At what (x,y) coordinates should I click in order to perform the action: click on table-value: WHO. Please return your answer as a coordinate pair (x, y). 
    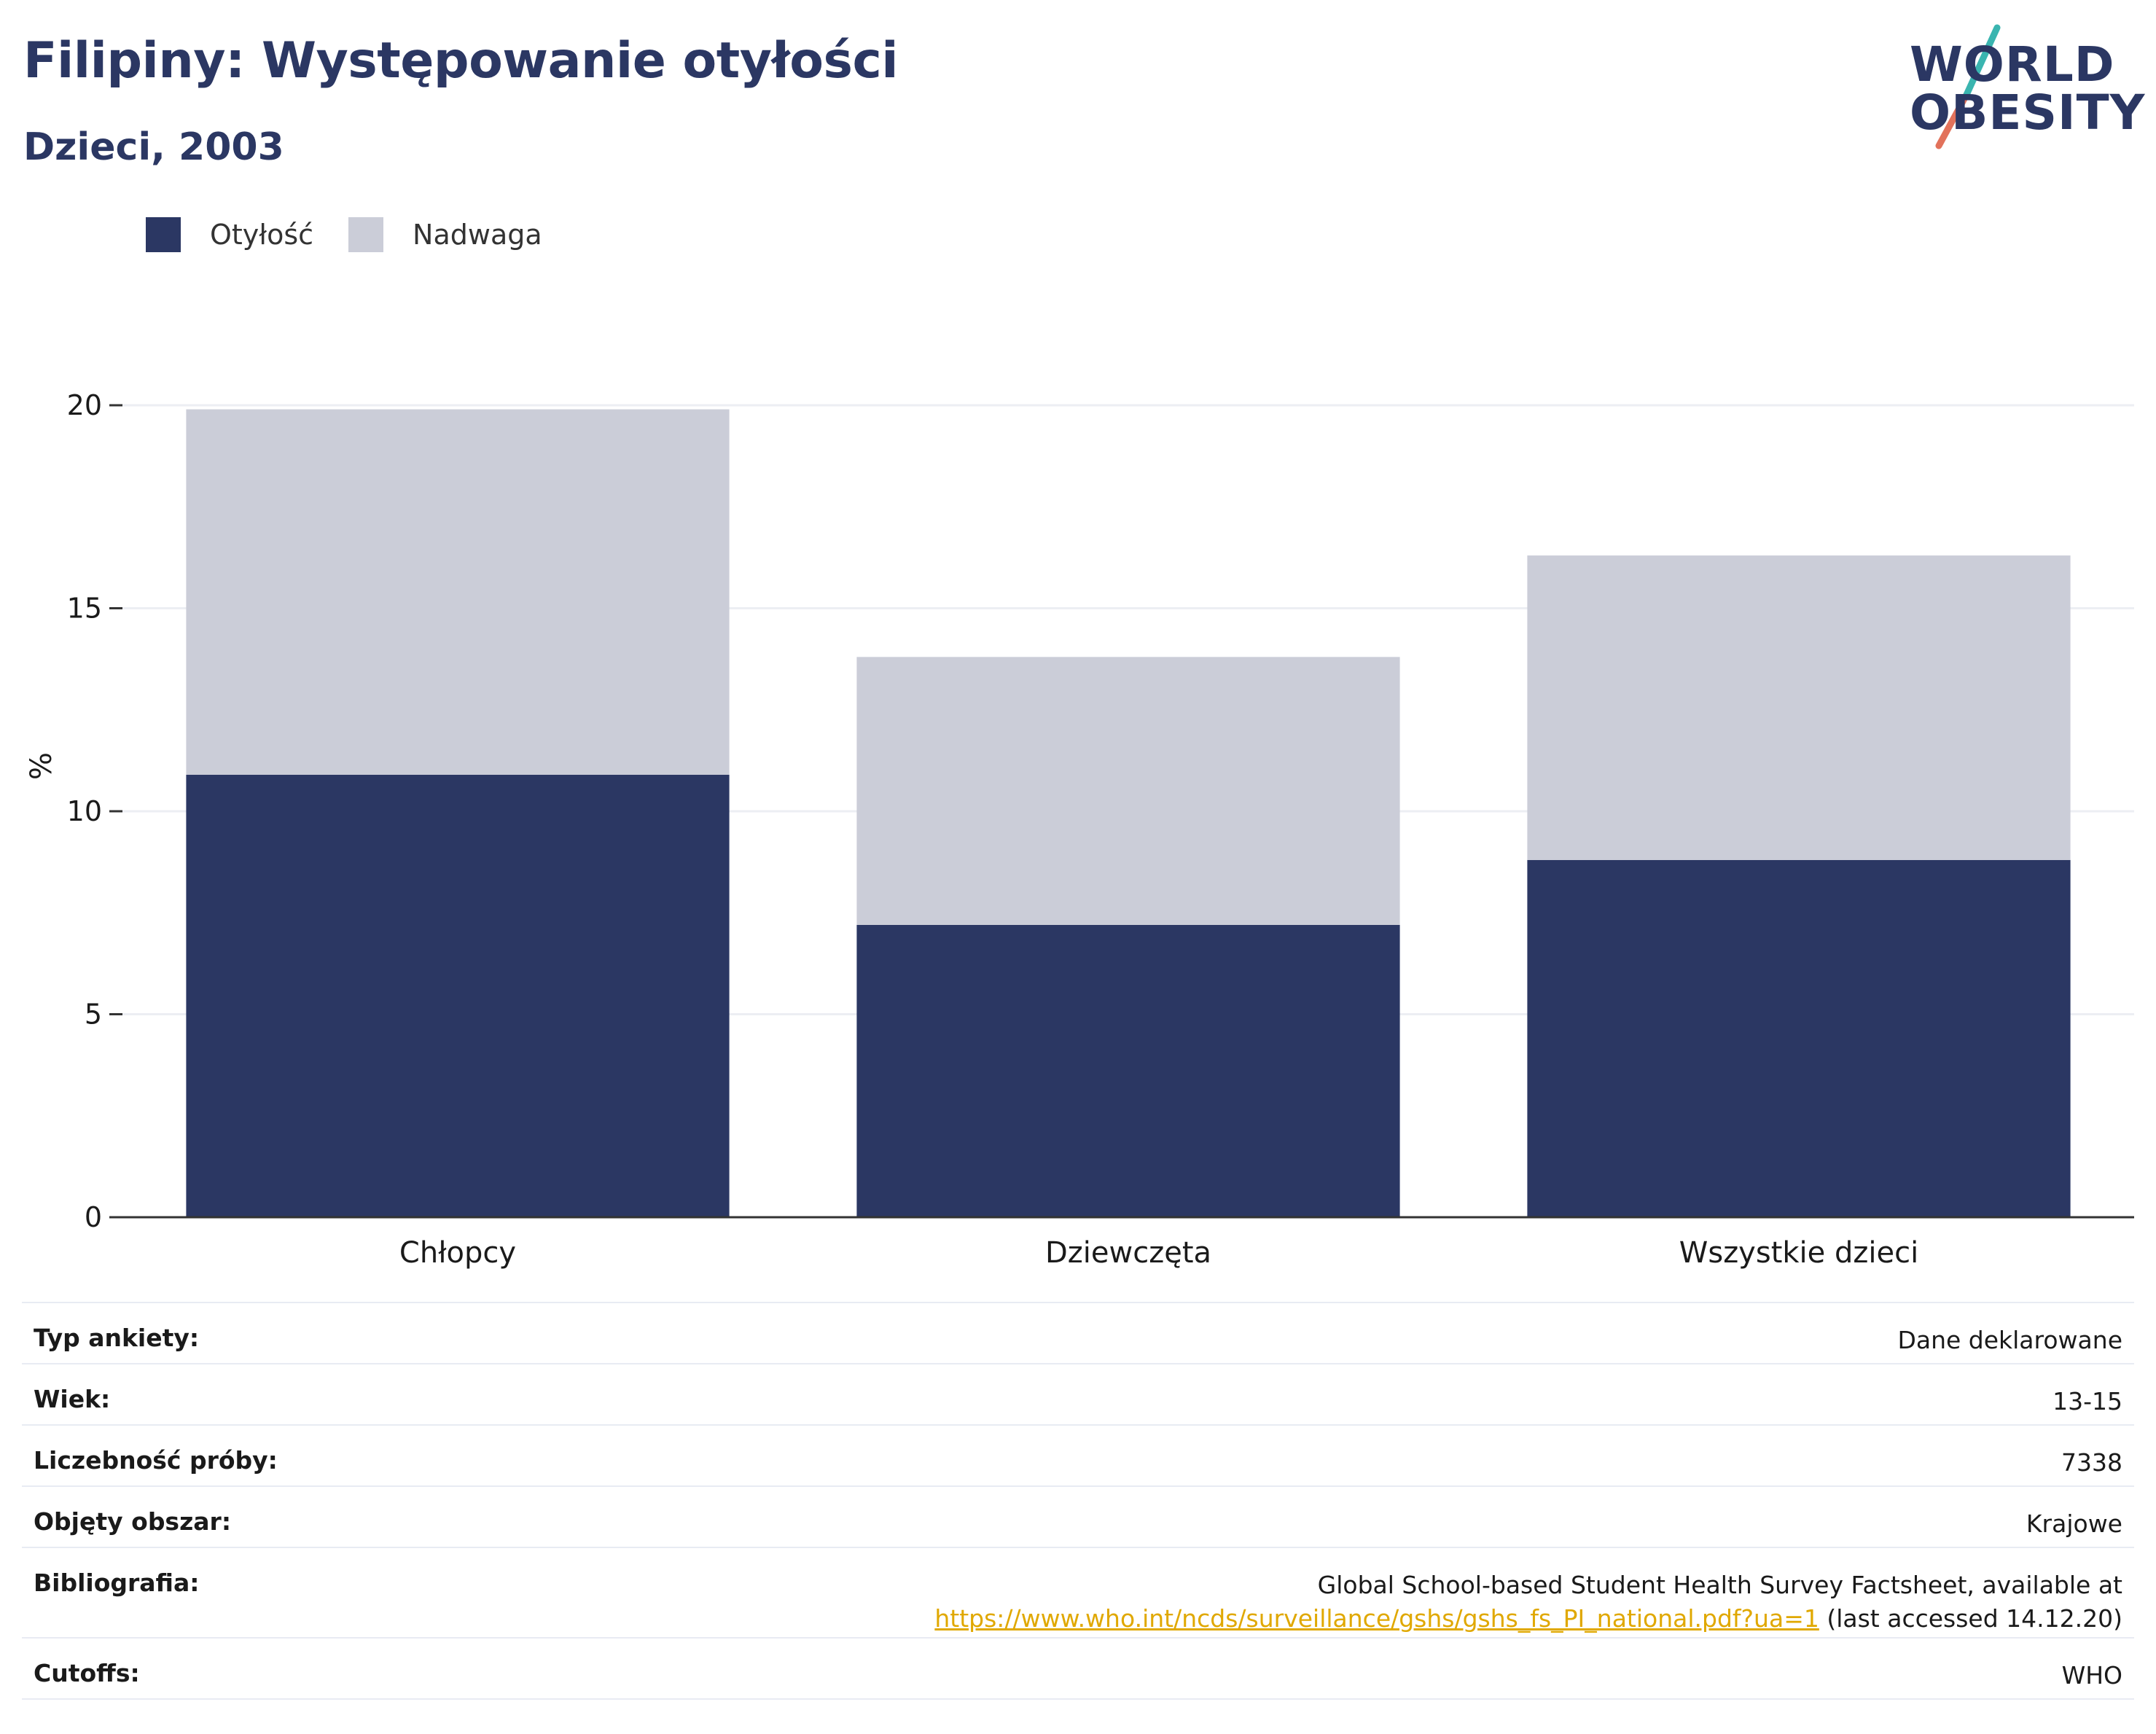
    Looking at the image, I should click on (2092, 1676).